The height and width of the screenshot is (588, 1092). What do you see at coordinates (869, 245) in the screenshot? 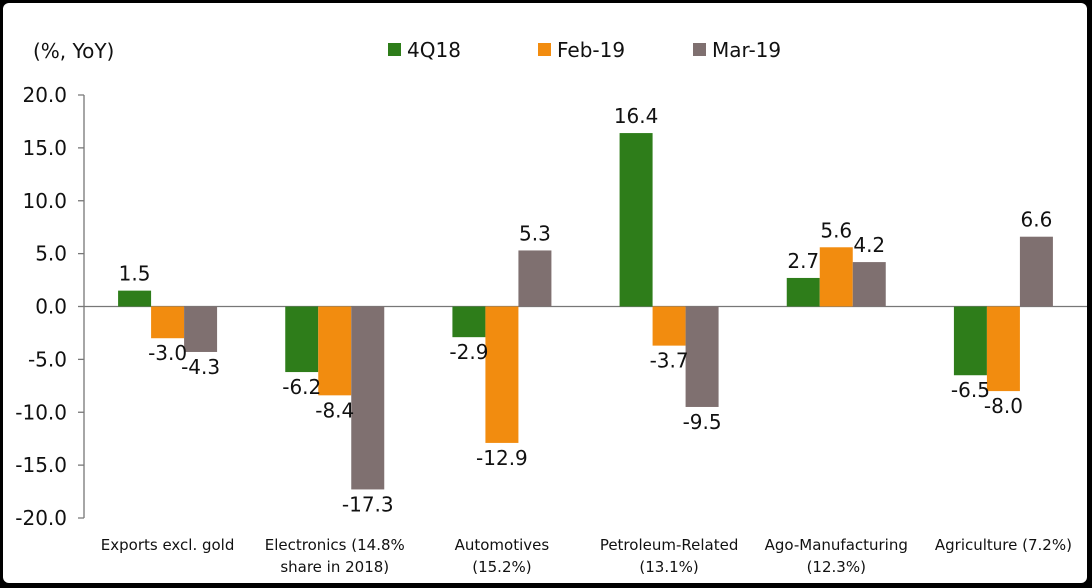
I see `data-label: 4.2` at bounding box center [869, 245].